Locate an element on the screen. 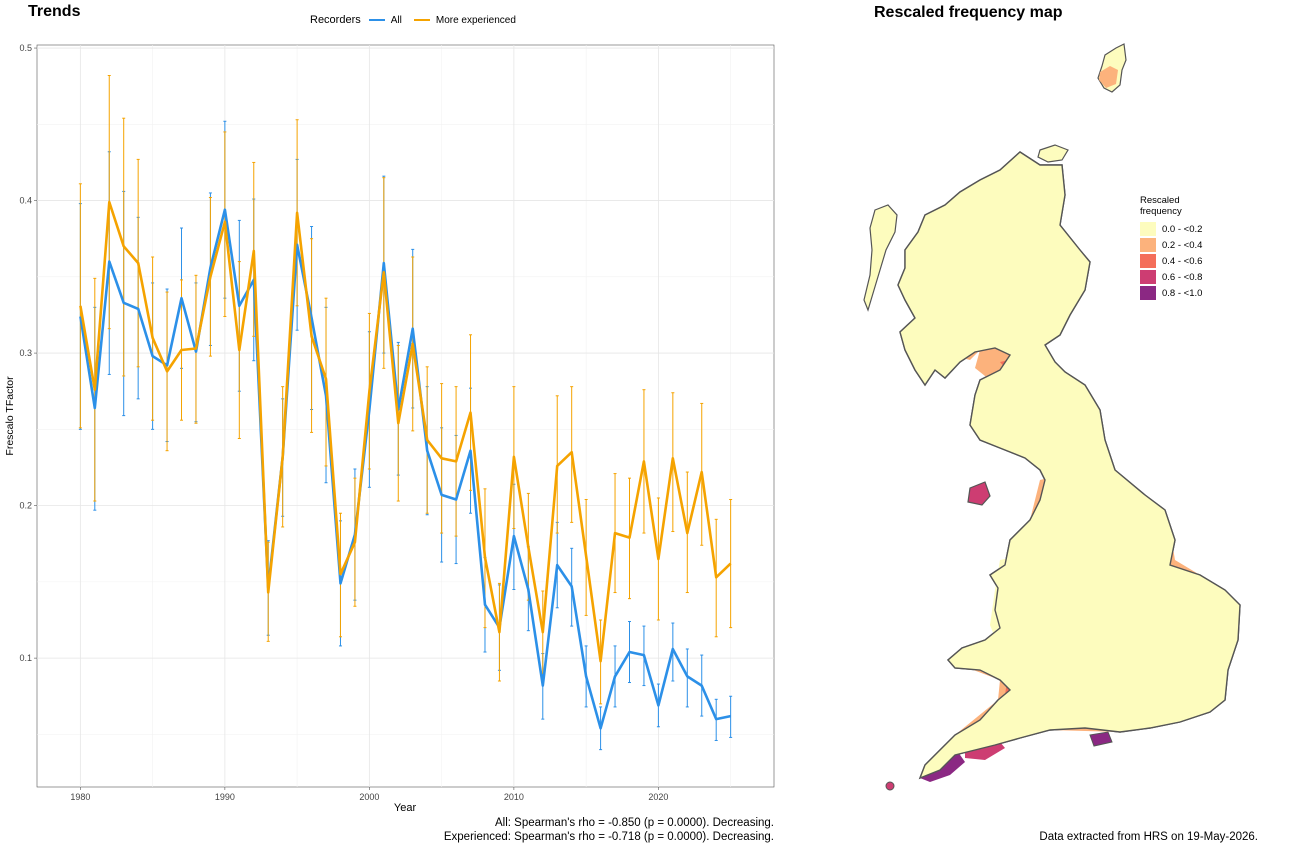 Image resolution: width=1300 pixels, height=850 pixels. map-hebrides is located at coordinates (880, 258).